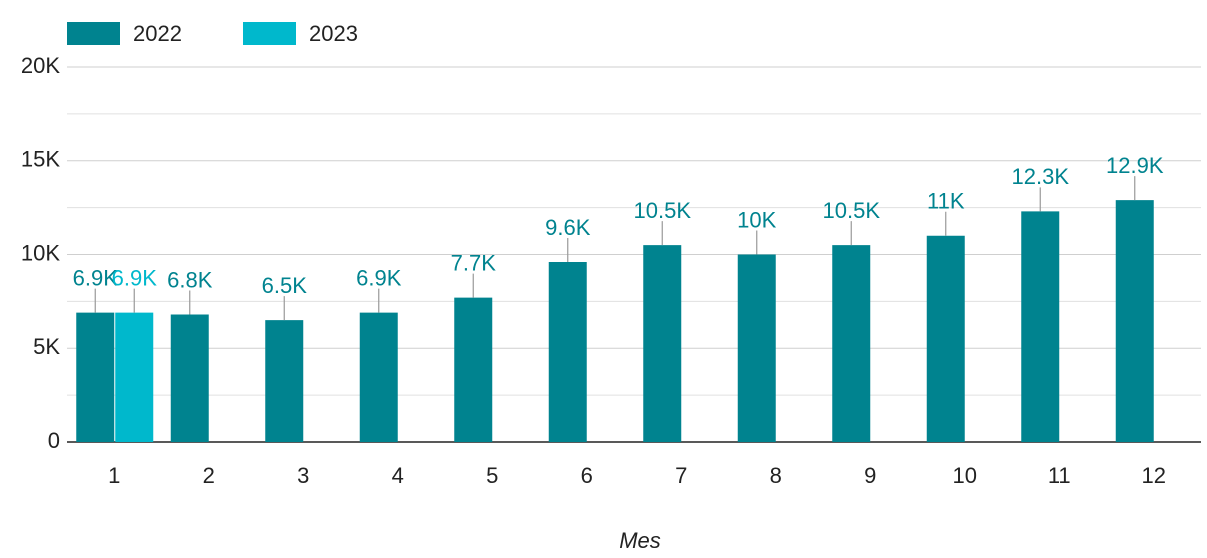 The width and height of the screenshot is (1207, 558). What do you see at coordinates (946, 201) in the screenshot?
I see `data-label: 11K` at bounding box center [946, 201].